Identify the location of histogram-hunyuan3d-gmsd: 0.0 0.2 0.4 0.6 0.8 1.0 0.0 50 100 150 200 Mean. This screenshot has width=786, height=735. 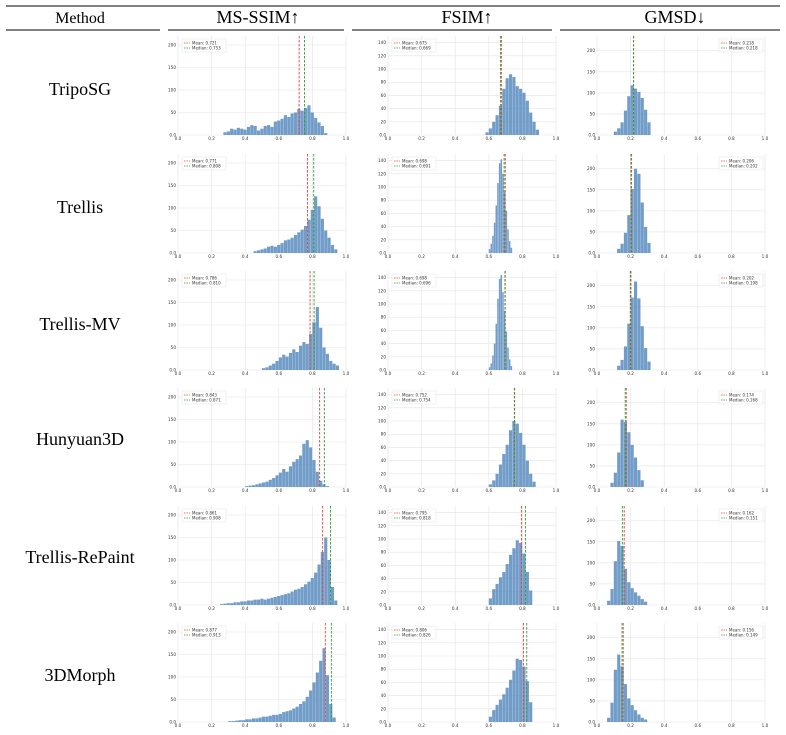
(678, 440).